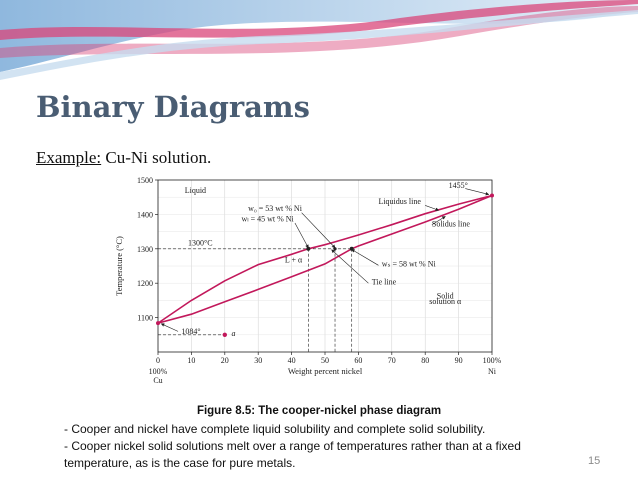 This screenshot has height=479, width=638. I want to click on x-left-end-label-2: Cu, so click(157, 380).